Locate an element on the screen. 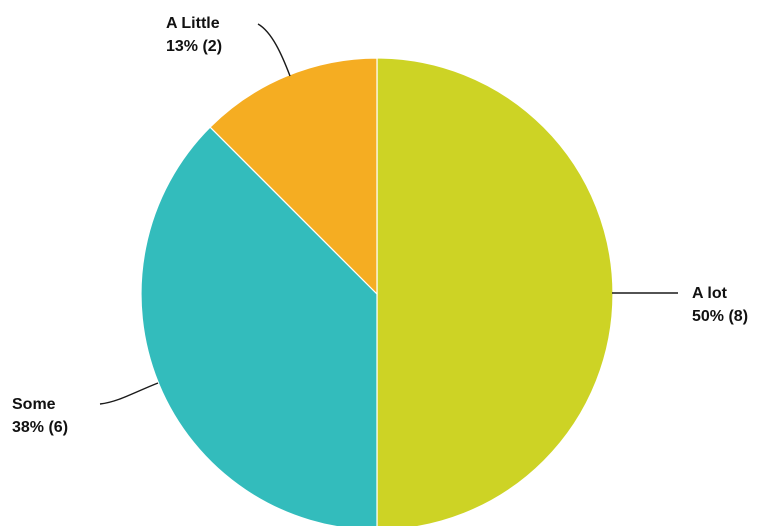  label-a-little-value: 13% (2) is located at coordinates (194, 46).